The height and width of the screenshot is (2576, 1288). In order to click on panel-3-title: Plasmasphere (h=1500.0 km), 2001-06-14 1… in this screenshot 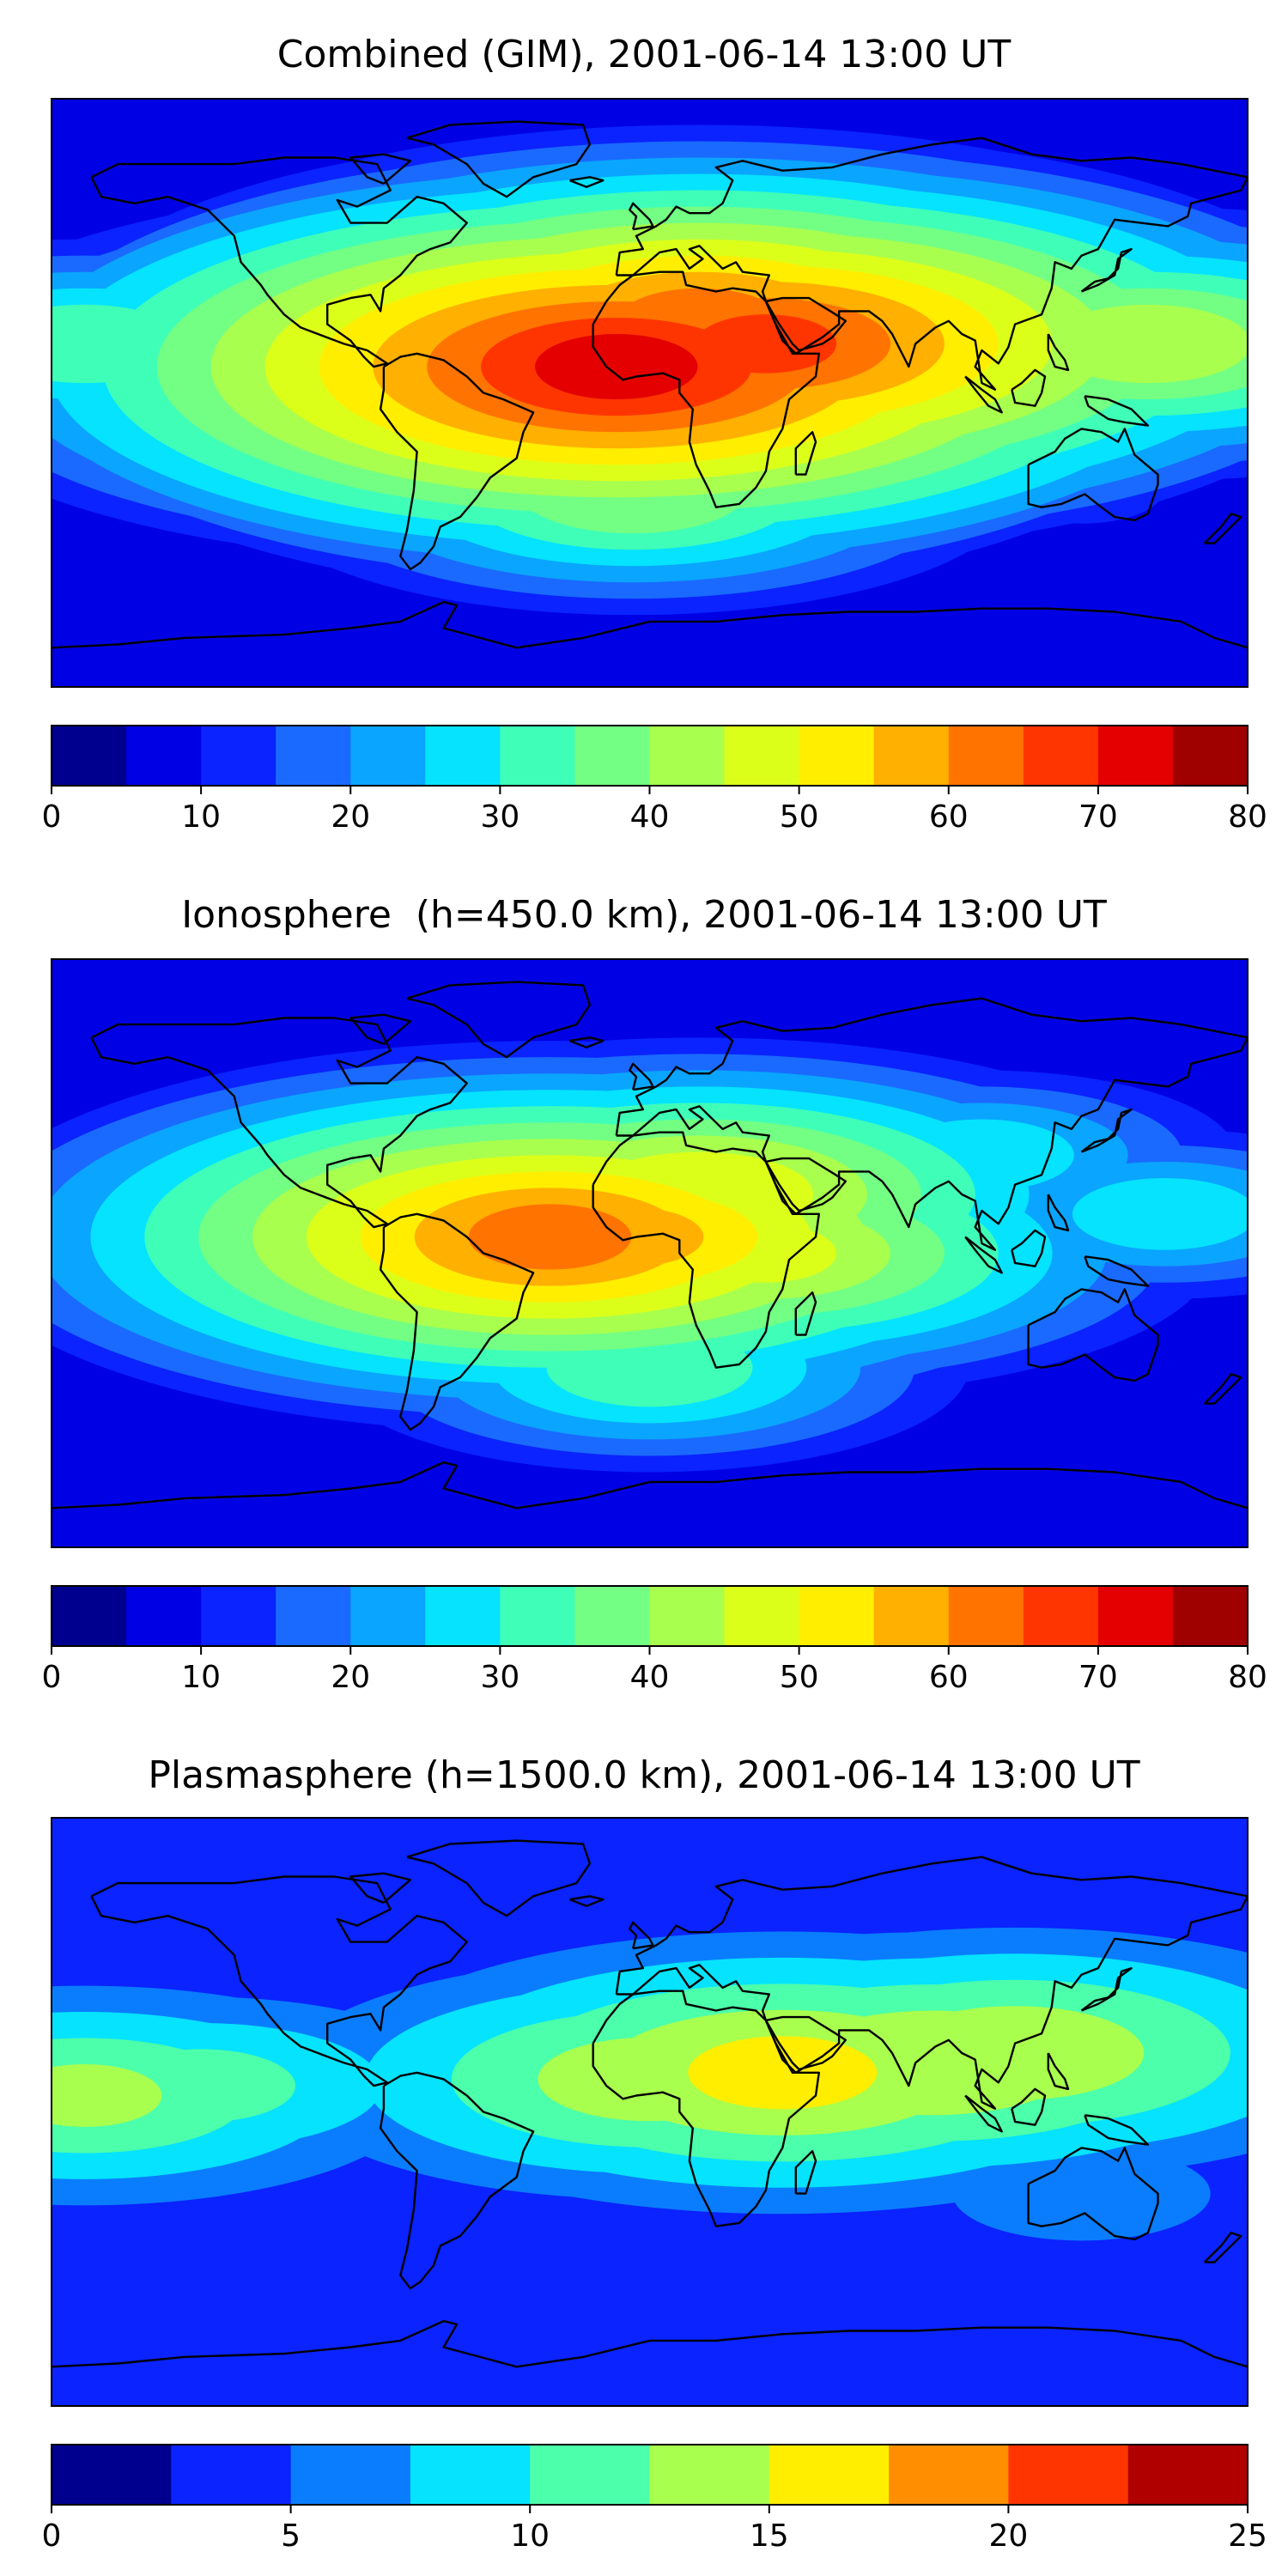, I will do `click(644, 1775)`.